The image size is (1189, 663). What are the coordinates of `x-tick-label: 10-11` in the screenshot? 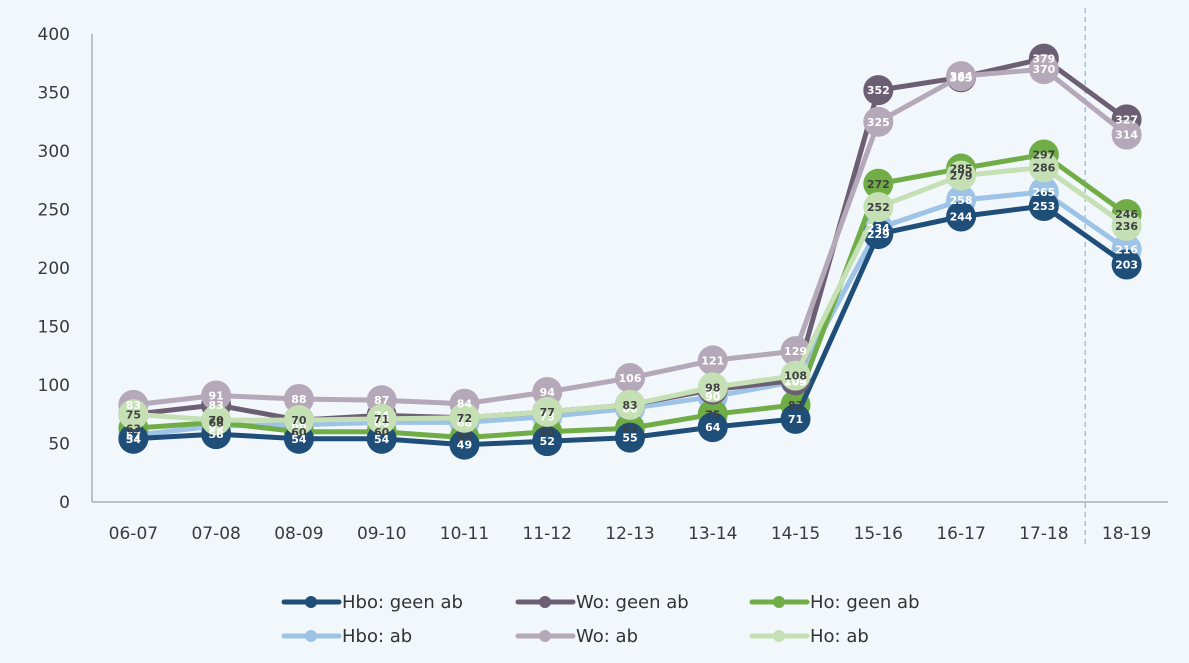 It's located at (464, 534).